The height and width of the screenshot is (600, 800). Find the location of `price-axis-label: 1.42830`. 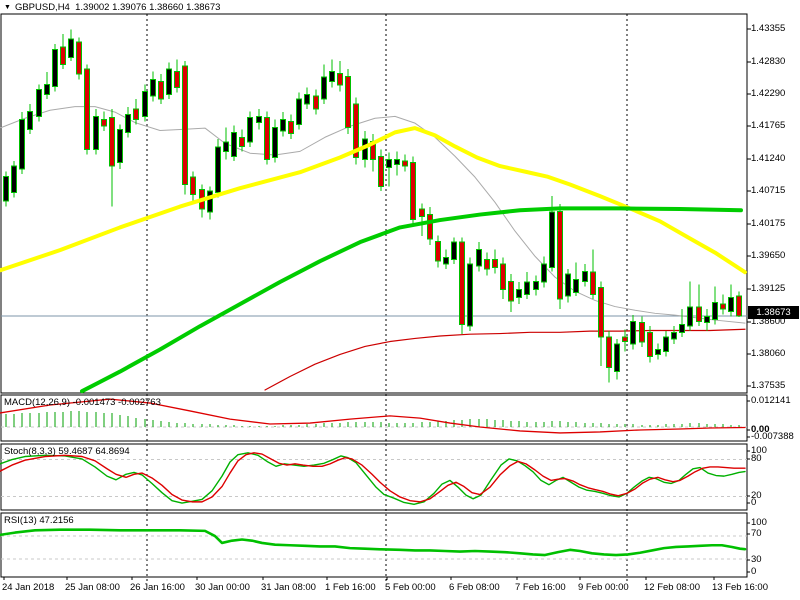

price-axis-label: 1.42830 is located at coordinates (768, 61).